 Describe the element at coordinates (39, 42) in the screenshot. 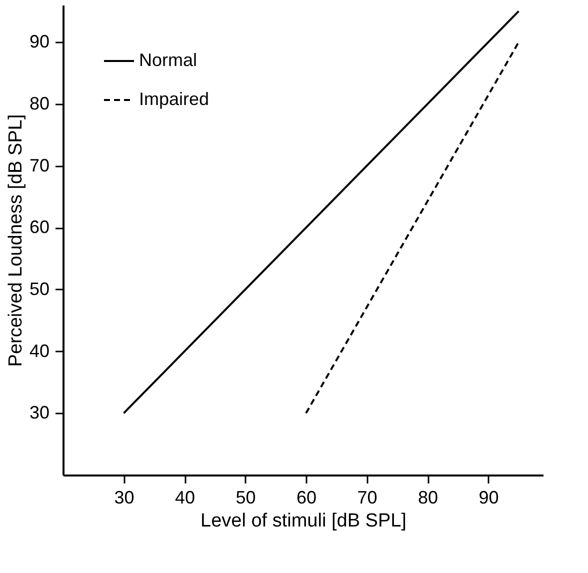

I see `y-tick-label: 90` at that location.